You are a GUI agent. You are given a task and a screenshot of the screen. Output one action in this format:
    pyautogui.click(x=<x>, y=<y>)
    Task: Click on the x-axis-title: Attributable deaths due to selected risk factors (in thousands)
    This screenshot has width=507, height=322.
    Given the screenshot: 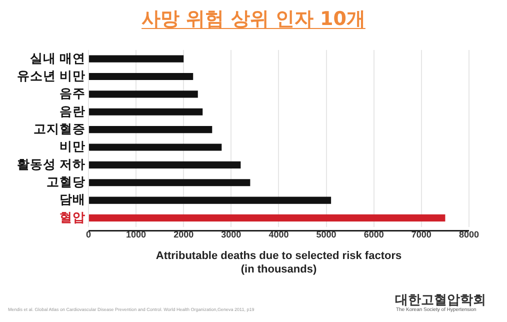 What is the action you would take?
    pyautogui.click(x=279, y=263)
    